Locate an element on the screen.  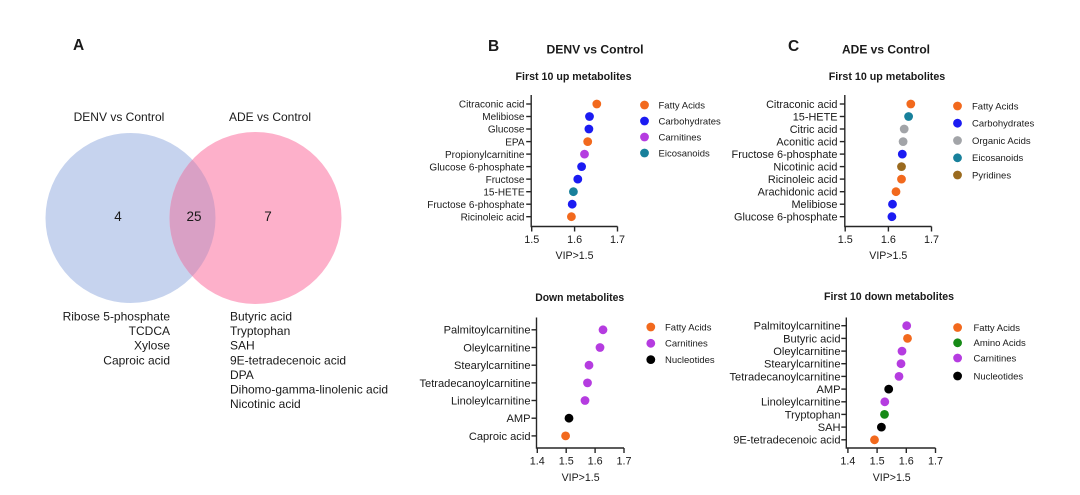
svg-text: EPA is located at coordinates (515, 142).